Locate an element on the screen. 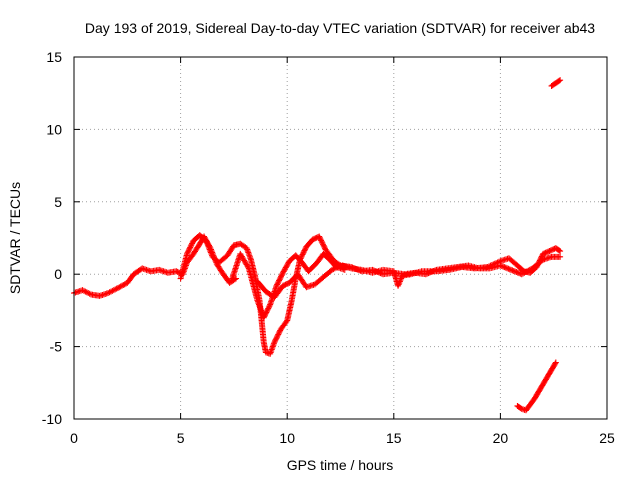 Image resolution: width=640 pixels, height=480 pixels. series-track-c is located at coordinates (288, 285).